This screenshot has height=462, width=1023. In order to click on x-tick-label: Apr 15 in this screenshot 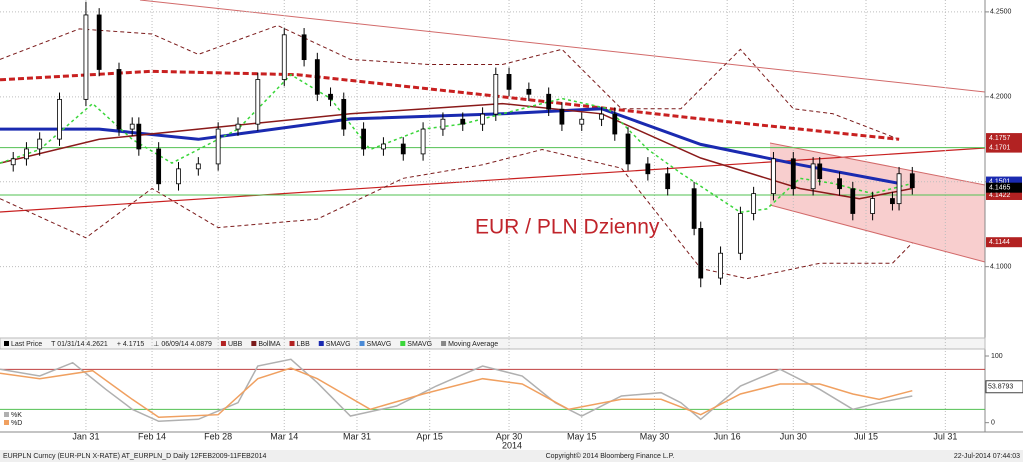, I will do `click(429, 436)`.